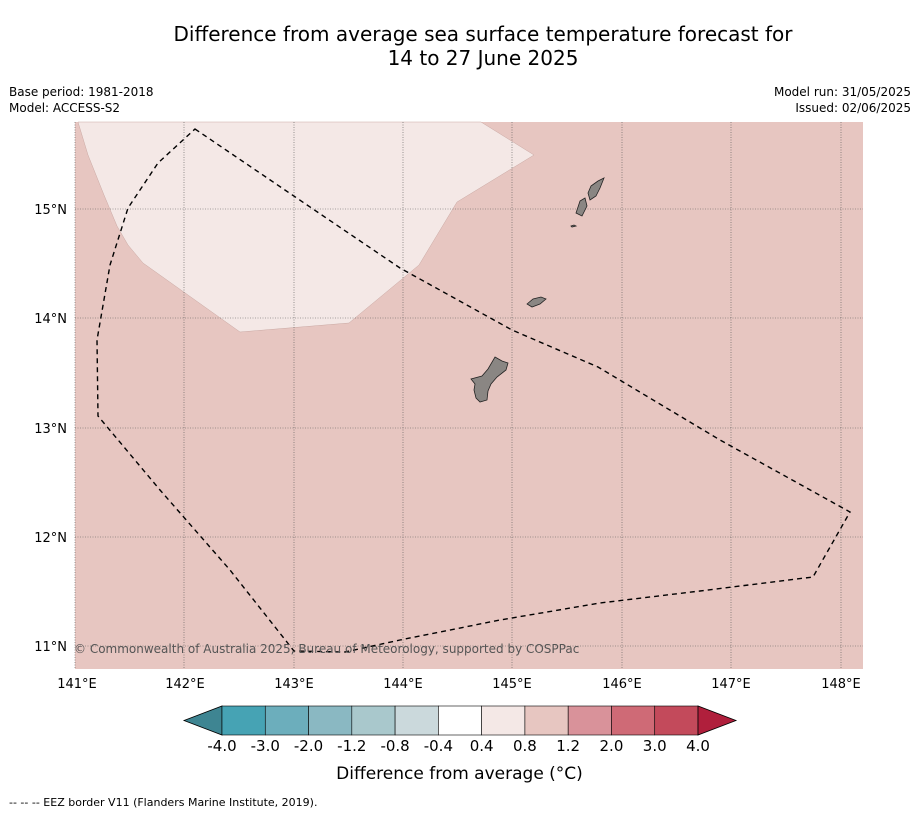 Image resolution: width=919 pixels, height=816 pixels. What do you see at coordinates (537, 290) in the screenshot?
I see `land-masses` at bounding box center [537, 290].